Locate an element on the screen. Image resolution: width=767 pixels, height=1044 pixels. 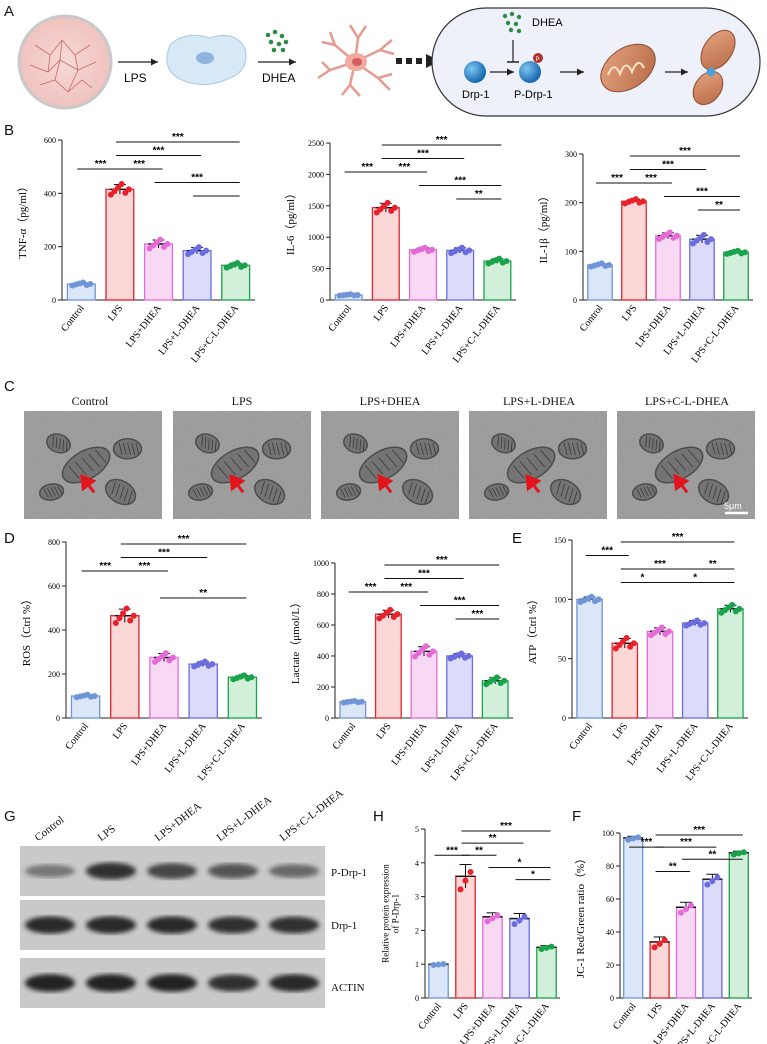
wb-row-label-actin: ACTIN is located at coordinates (348, 988).